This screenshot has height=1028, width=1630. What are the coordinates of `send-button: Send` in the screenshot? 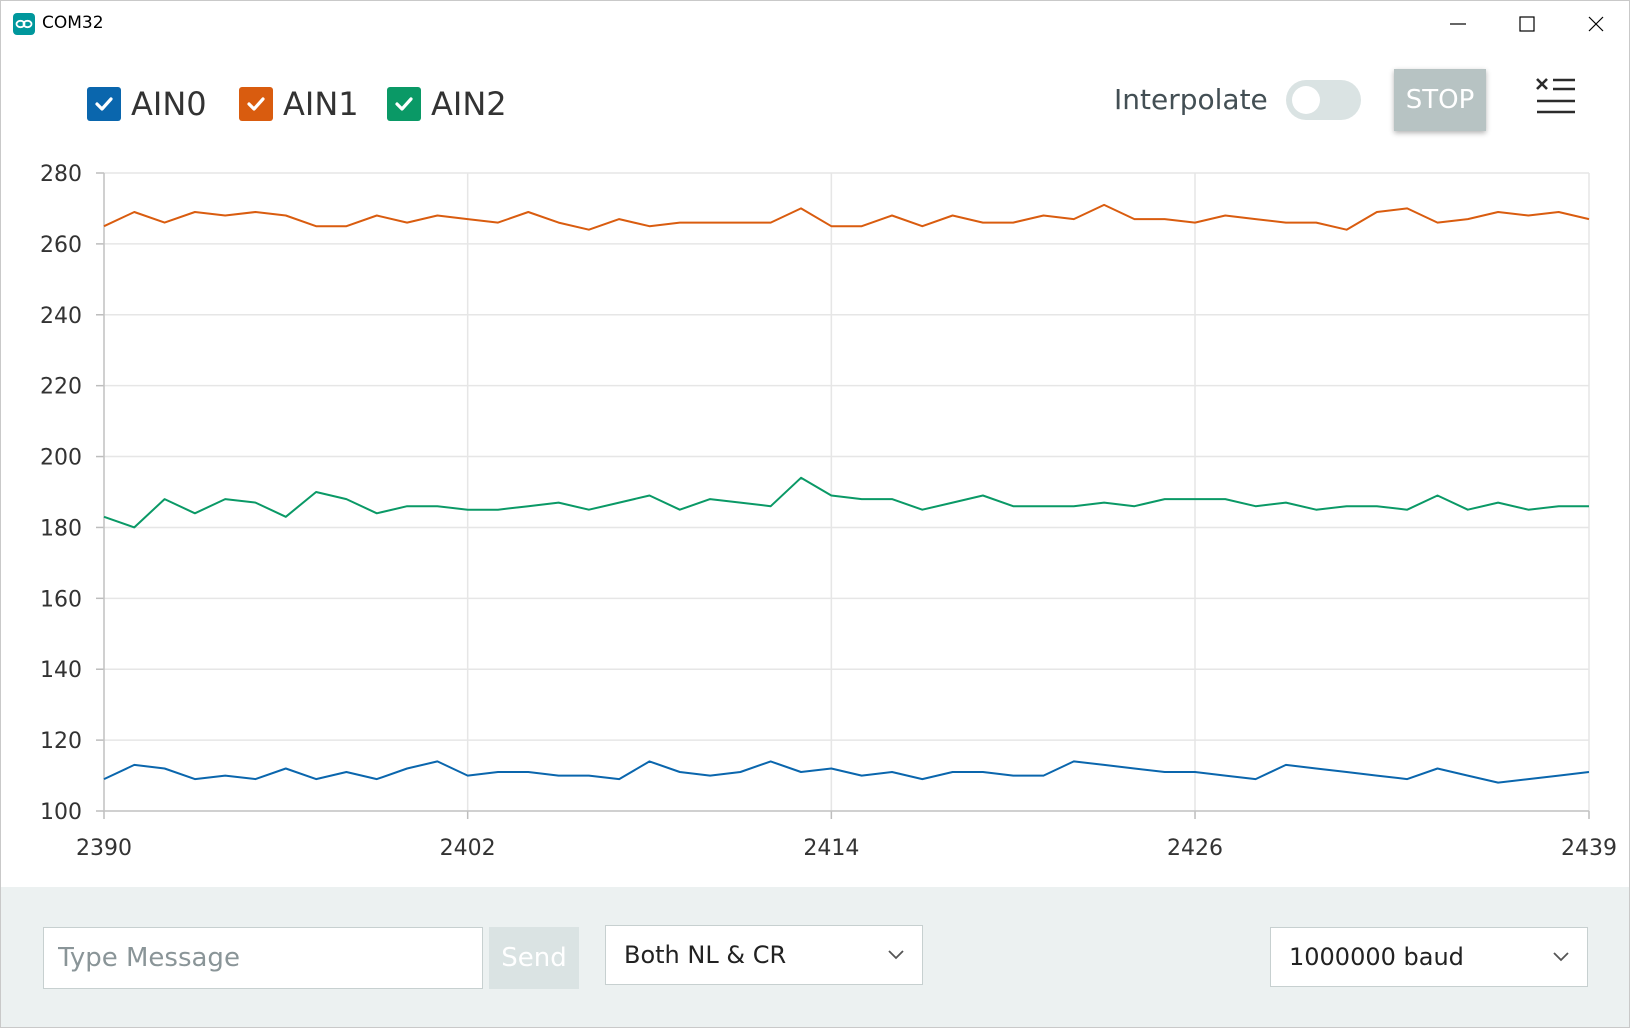 It's located at (534, 958).